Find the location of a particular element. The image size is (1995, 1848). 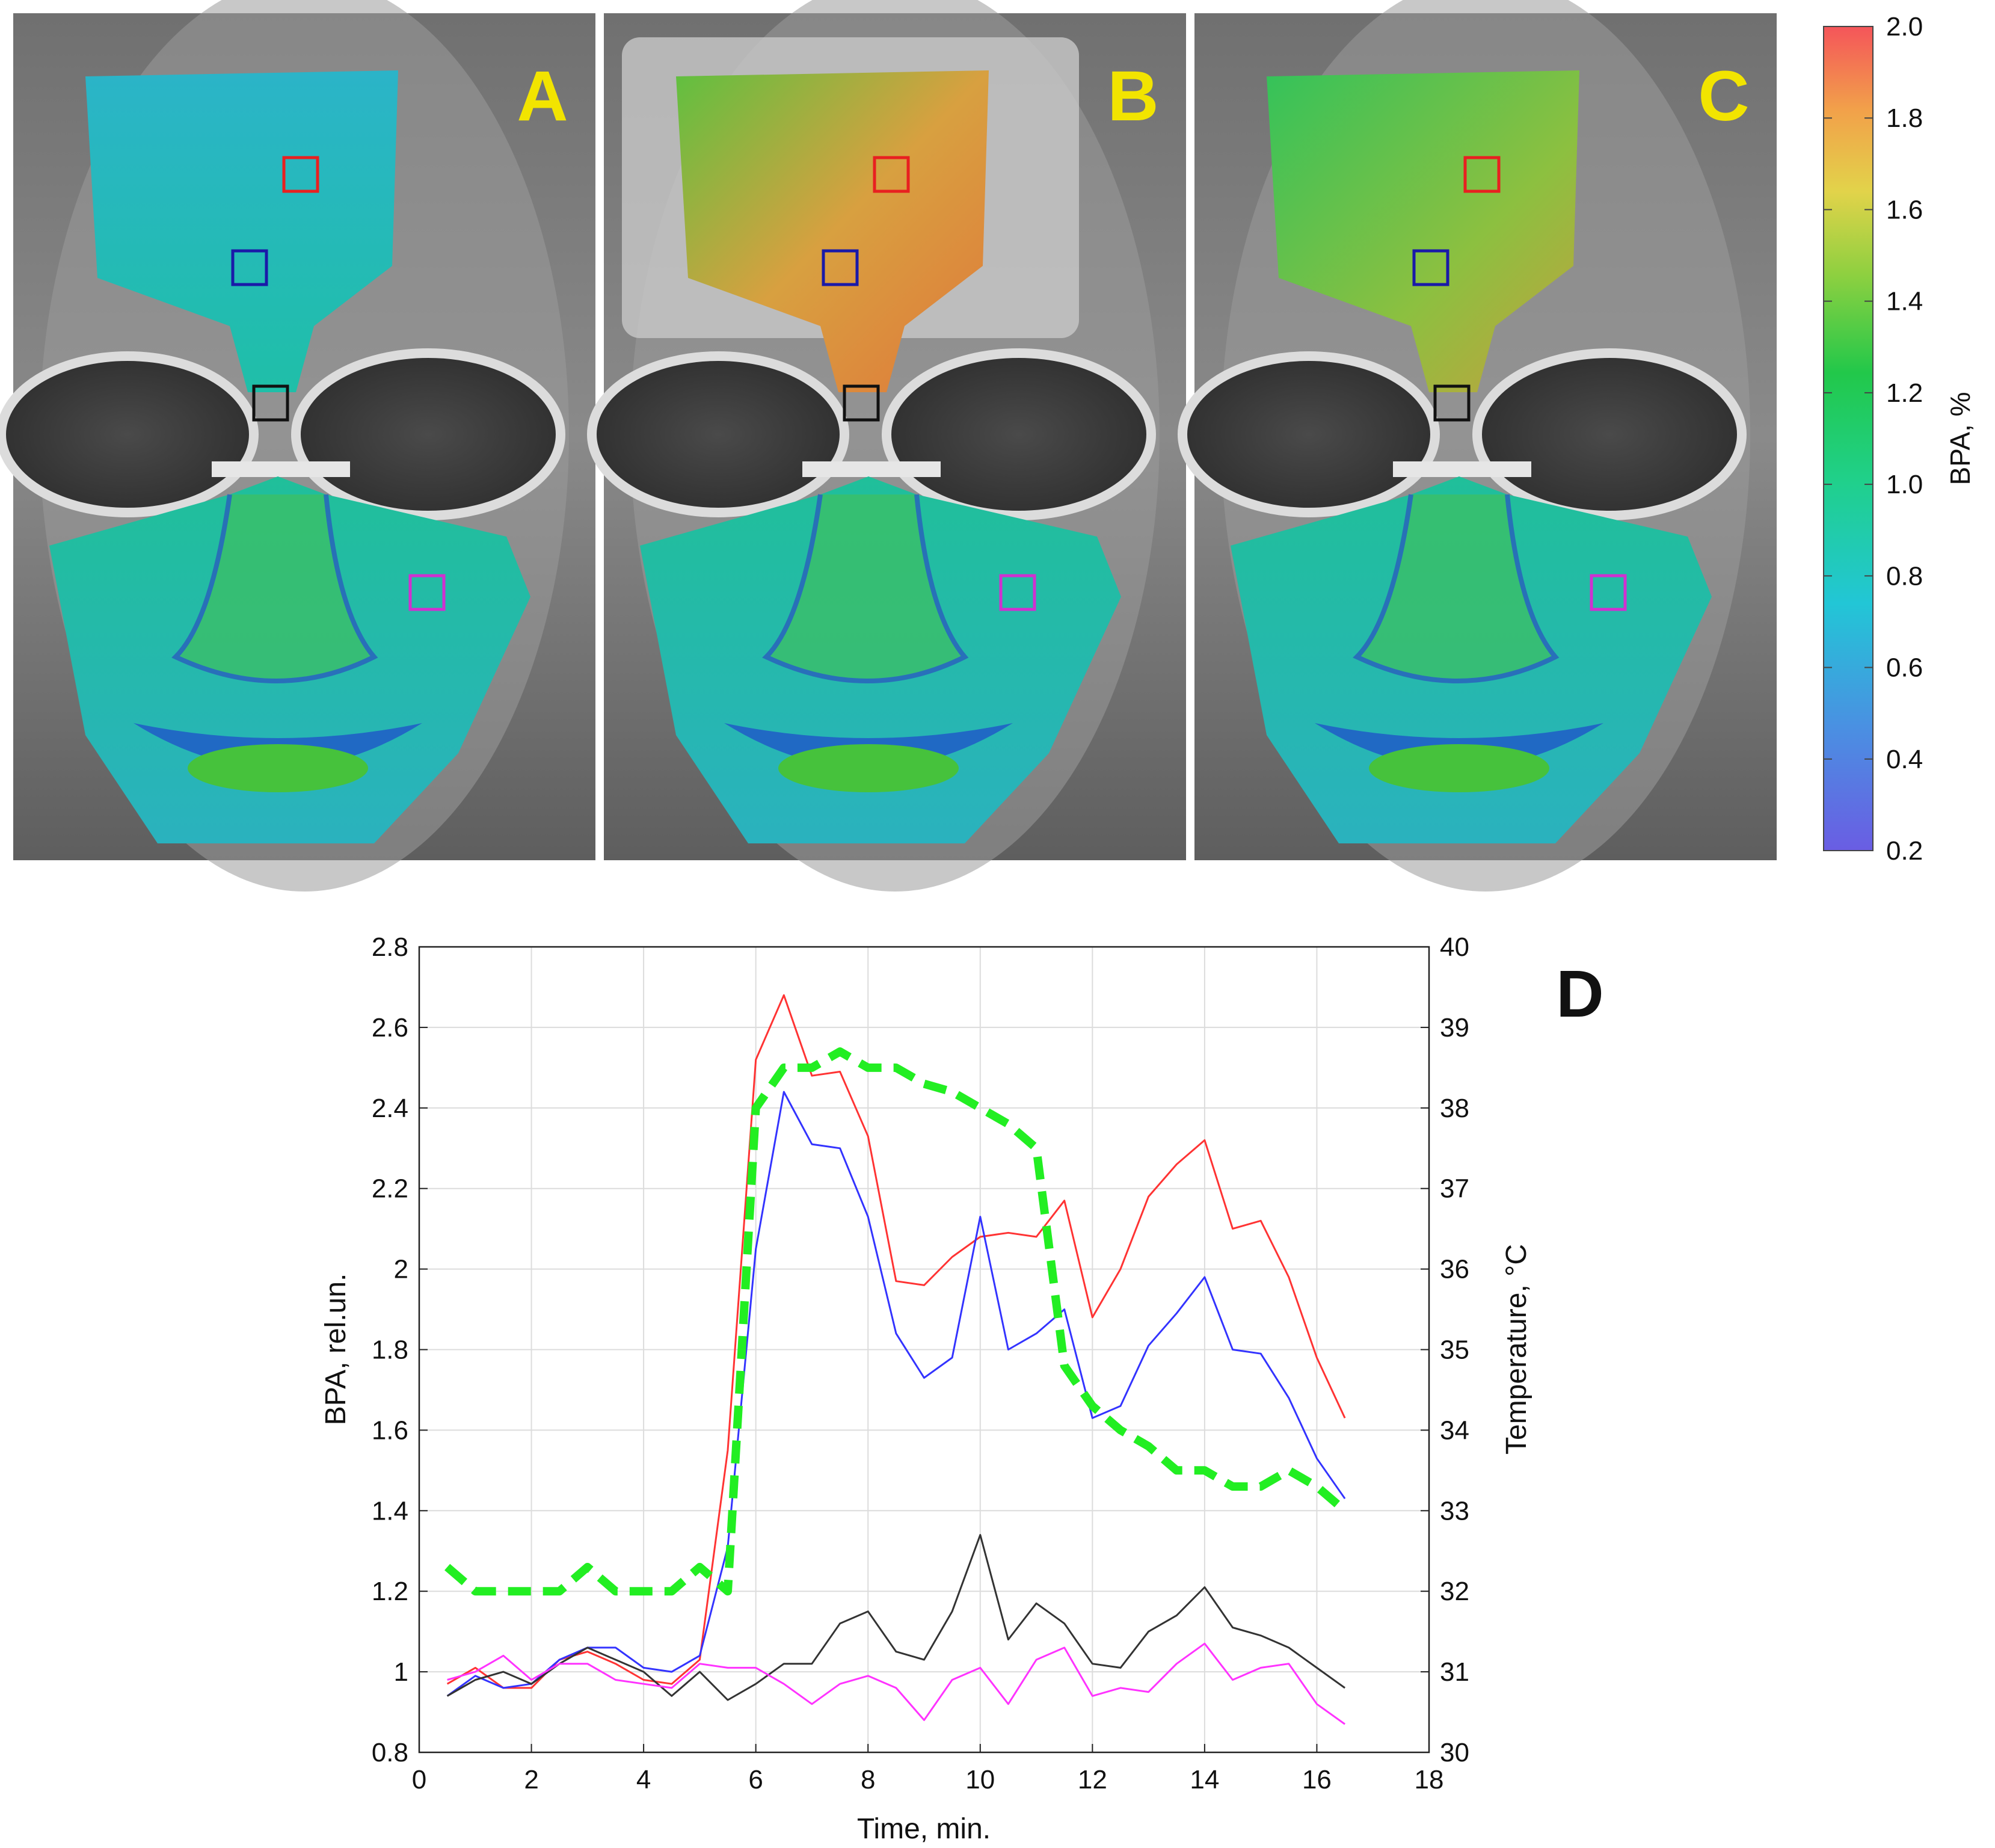

panel-b: B is located at coordinates (886, 446).